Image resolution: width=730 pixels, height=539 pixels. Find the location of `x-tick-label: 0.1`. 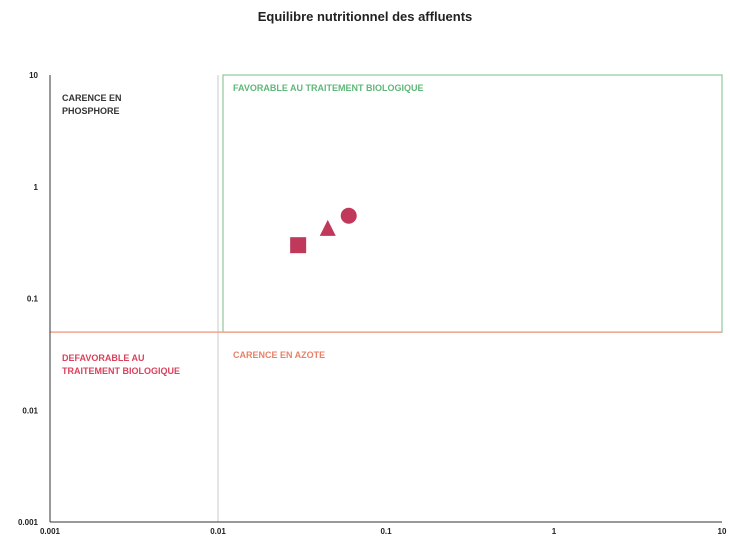

x-tick-label: 0.1 is located at coordinates (386, 531).